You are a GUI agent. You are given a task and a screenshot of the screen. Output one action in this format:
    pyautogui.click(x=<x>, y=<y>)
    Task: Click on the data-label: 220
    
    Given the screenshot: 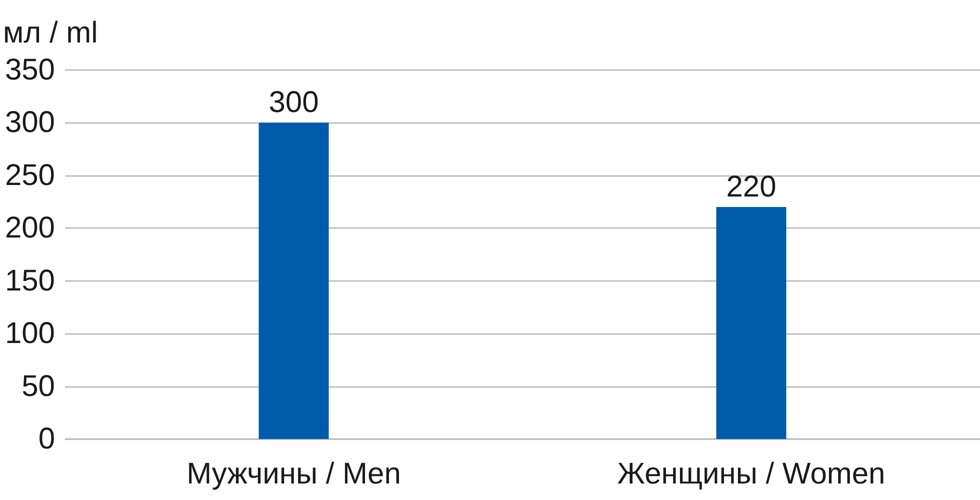 What is the action you would take?
    pyautogui.click(x=751, y=187)
    